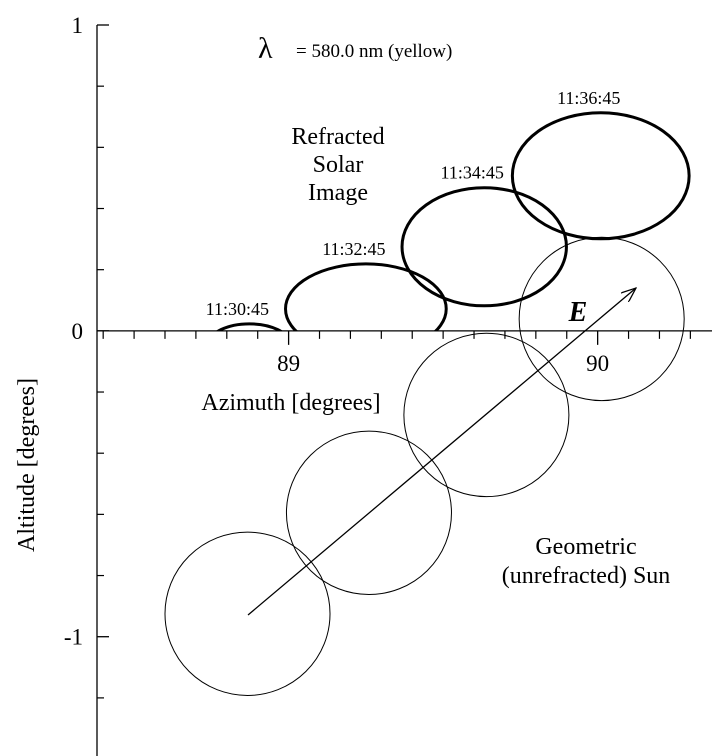 The height and width of the screenshot is (756, 712). I want to click on direction-label: E, so click(578, 312).